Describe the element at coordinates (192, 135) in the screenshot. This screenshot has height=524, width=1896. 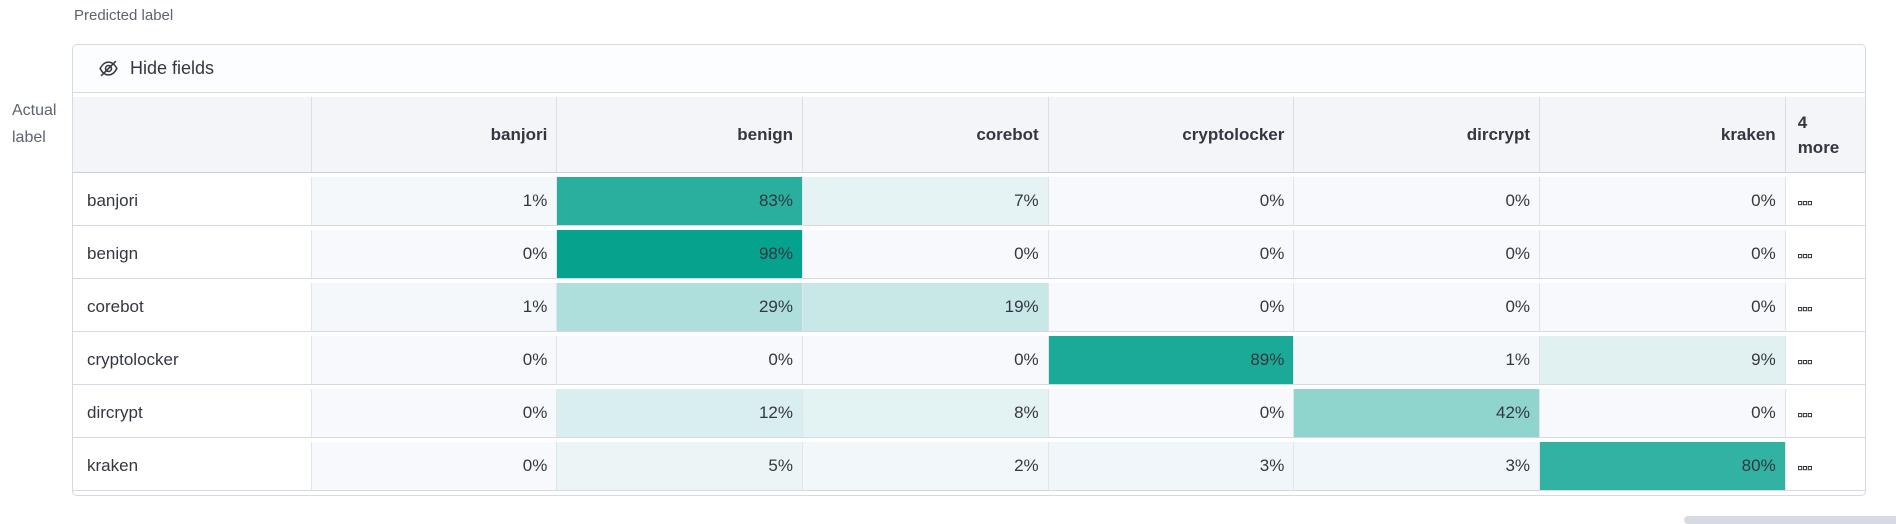
I see `corner-header-cell` at that location.